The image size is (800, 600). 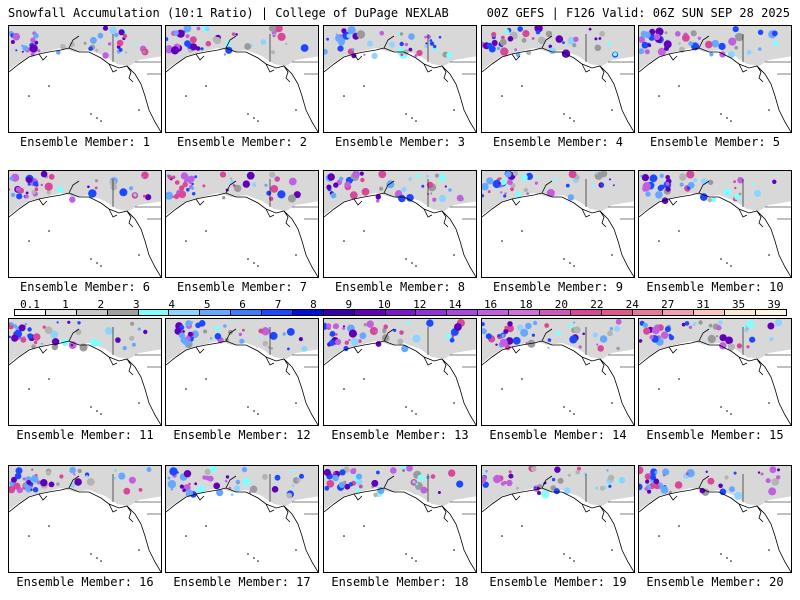 I want to click on color-scale-segment, so click(x=246, y=312).